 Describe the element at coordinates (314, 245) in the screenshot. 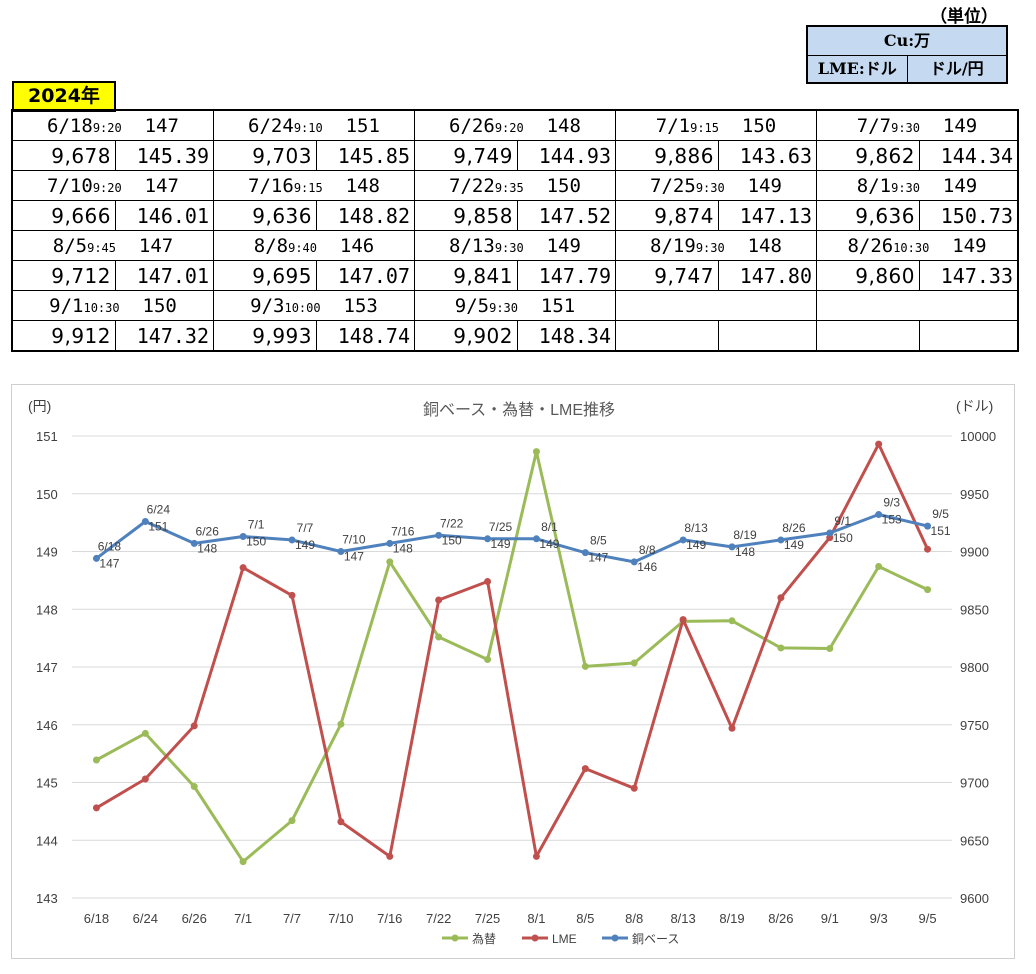

I see `price-cell-header: 8/89:40 146` at that location.